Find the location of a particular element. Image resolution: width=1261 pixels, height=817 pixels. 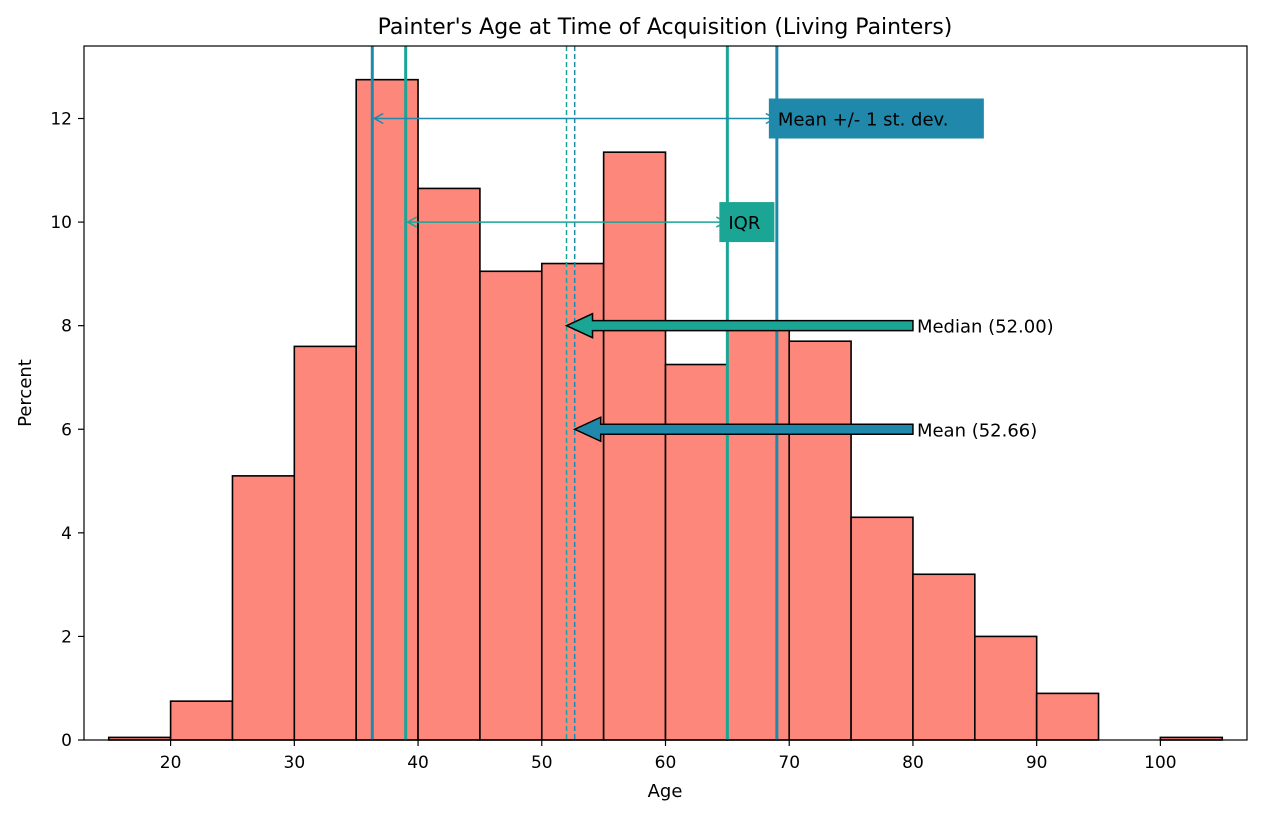

y-axis: 0 2 4 6 8 10 12 is located at coordinates (67, 430).